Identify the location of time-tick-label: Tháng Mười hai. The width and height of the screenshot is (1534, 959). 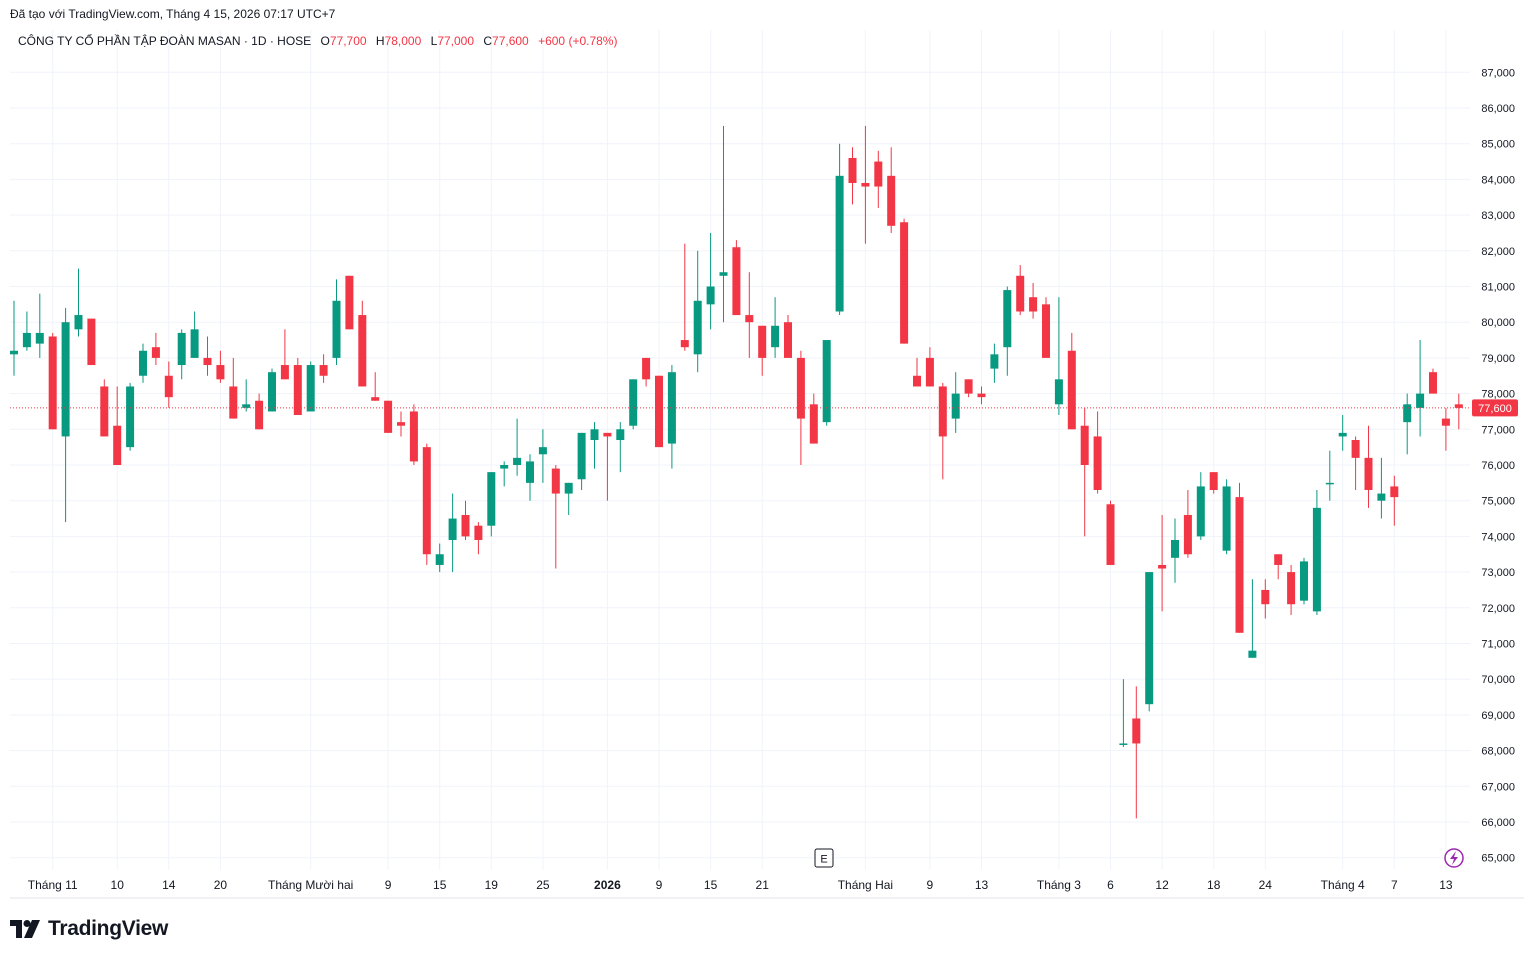
(310, 885).